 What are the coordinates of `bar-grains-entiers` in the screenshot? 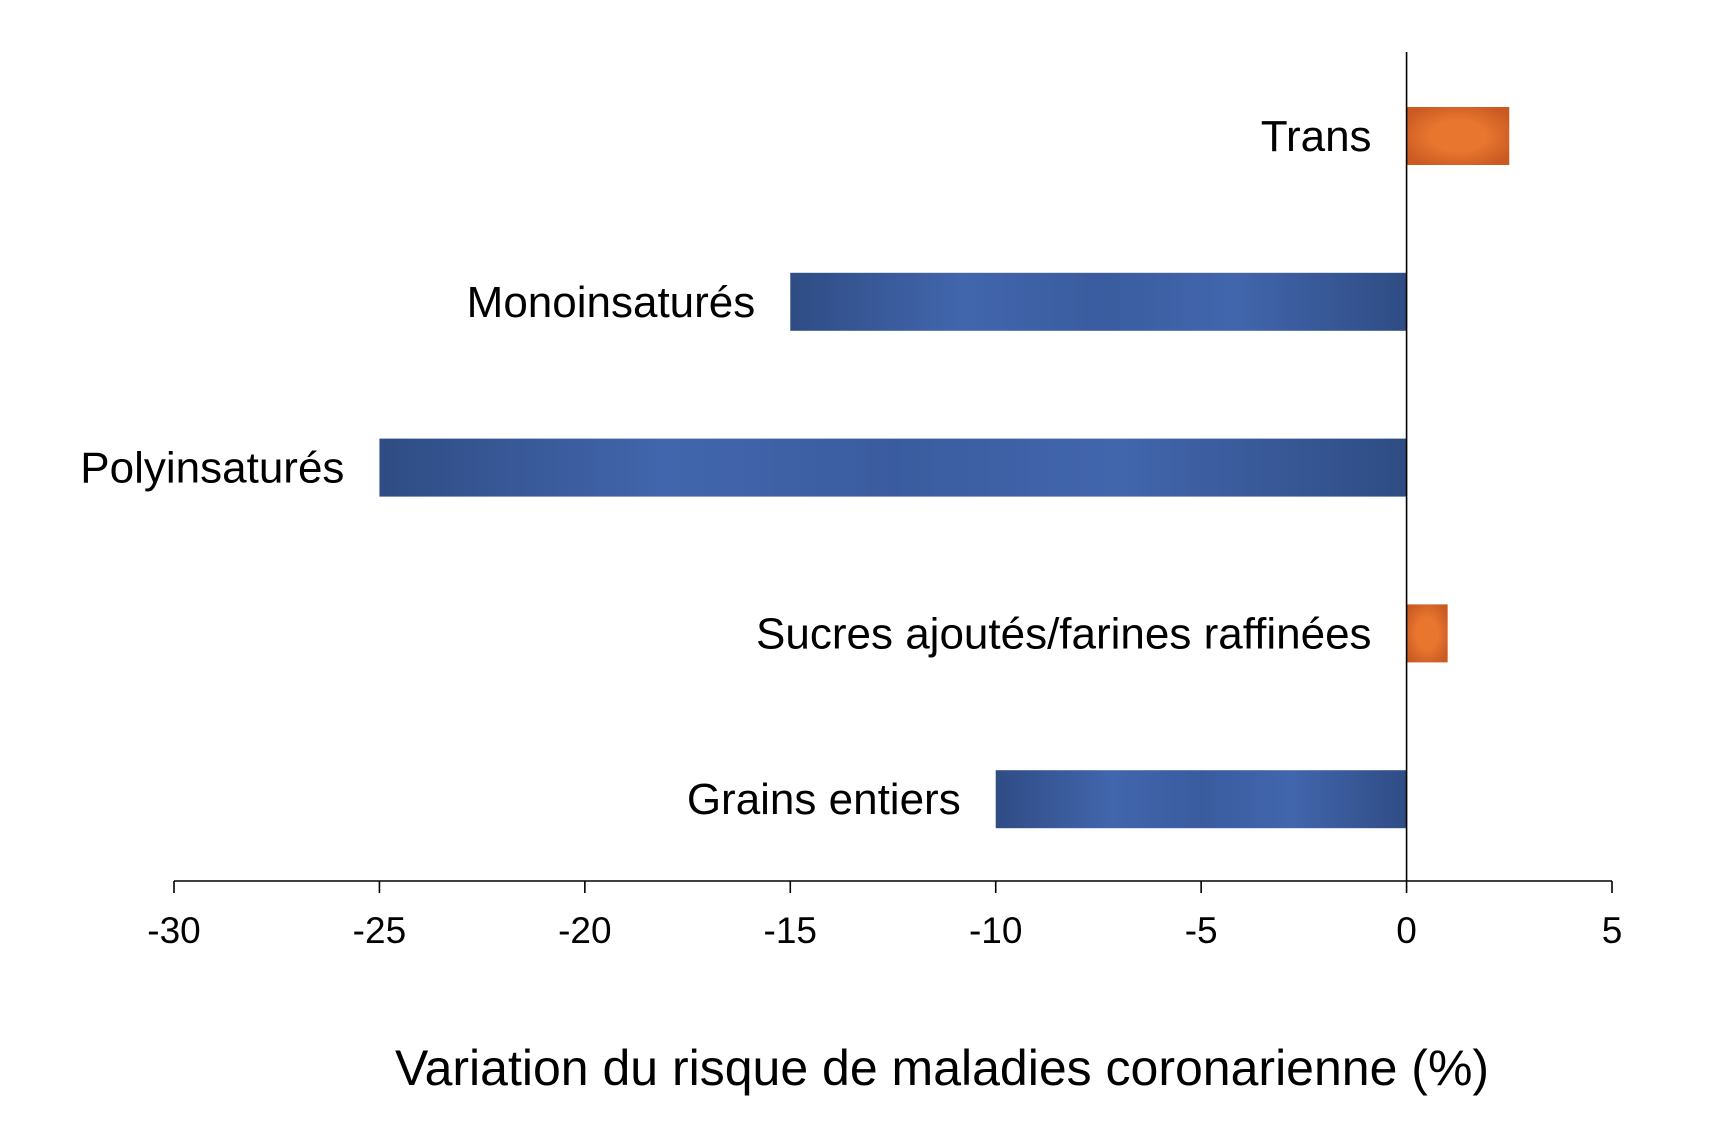 It's located at (1201, 799).